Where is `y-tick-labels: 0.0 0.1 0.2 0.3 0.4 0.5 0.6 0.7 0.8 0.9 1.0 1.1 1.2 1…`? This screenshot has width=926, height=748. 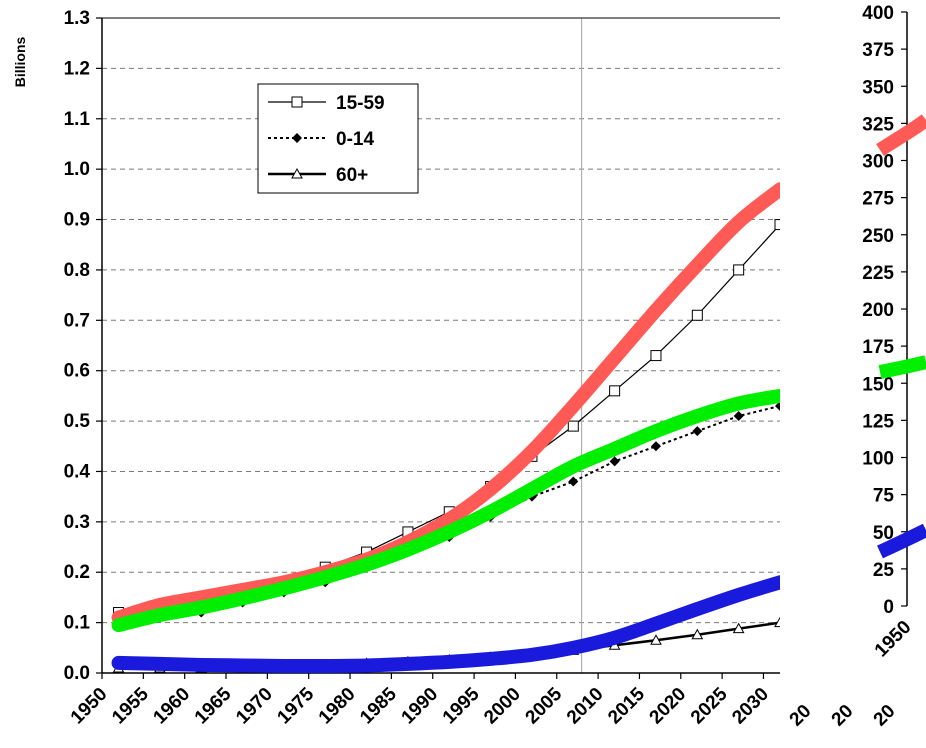 y-tick-labels: 0.0 0.1 0.2 0.3 0.4 0.5 0.6 0.7 0.8 0.9 1.0 1.1 1.2 1… is located at coordinates (83, 346).